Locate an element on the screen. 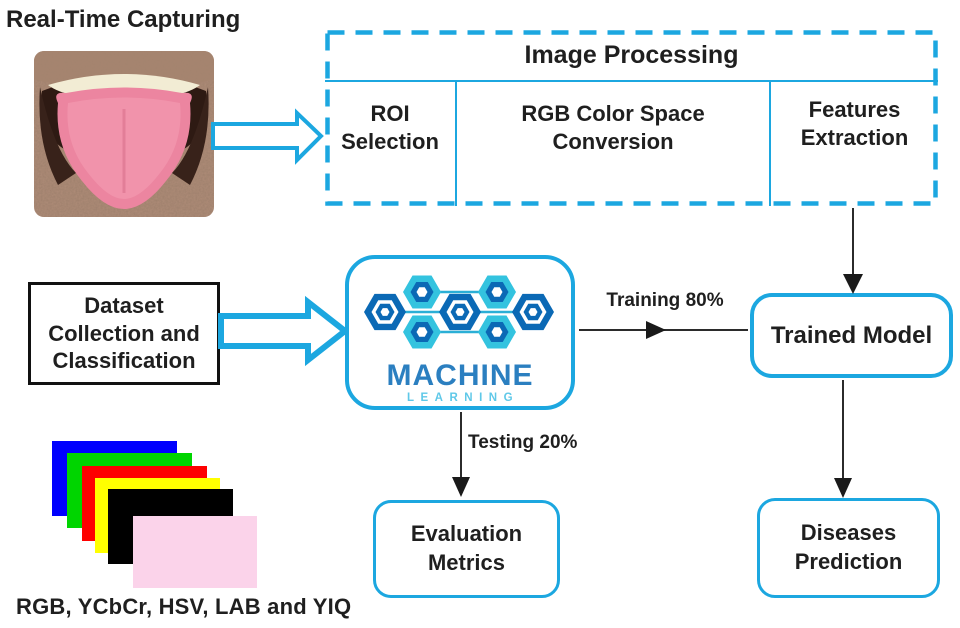 This screenshot has width=960, height=628. realtime-capturing-title: Real-Time Capturing is located at coordinates (123, 19).